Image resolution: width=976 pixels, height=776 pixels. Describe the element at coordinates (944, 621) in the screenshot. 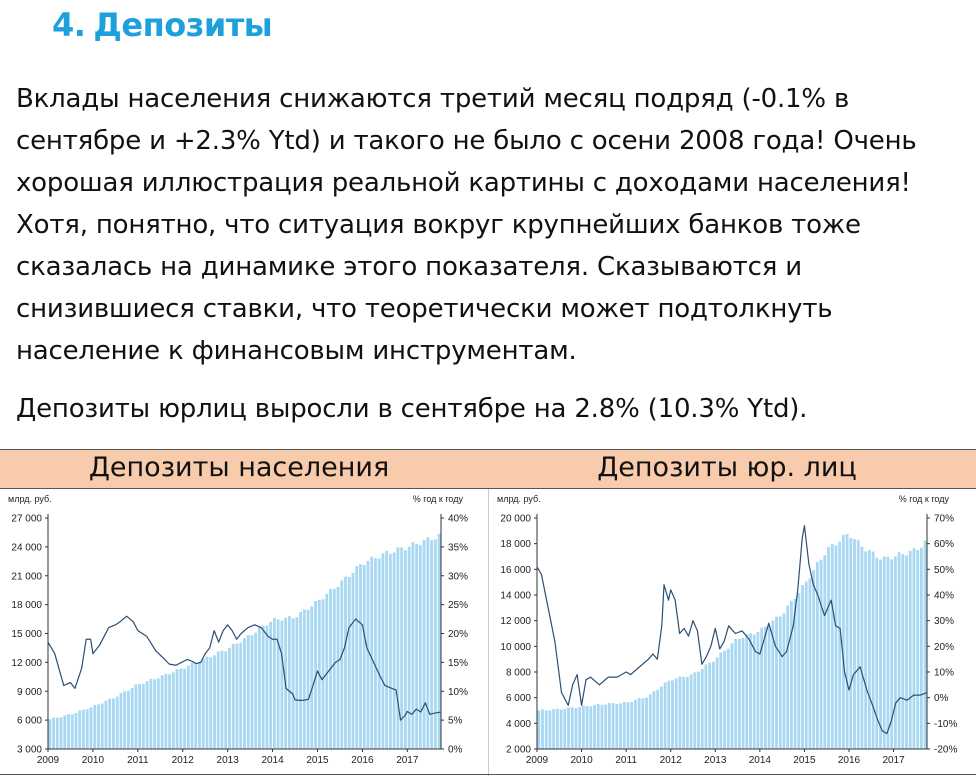

I see `right-tick-label: 30%` at that location.